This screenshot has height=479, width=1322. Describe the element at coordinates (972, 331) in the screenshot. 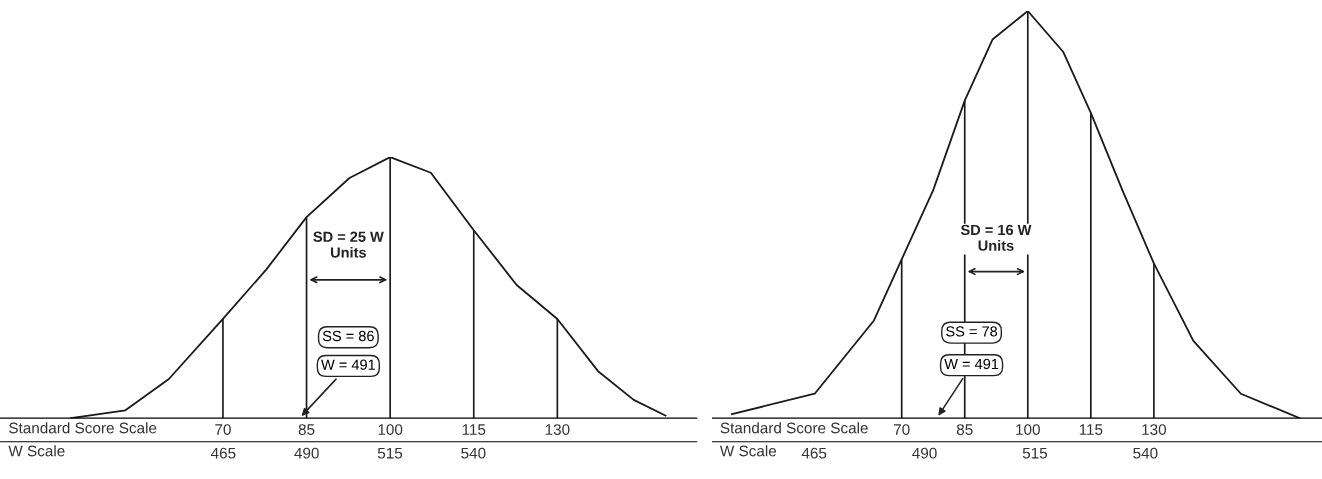

I see `annotation: SS = 78` at that location.